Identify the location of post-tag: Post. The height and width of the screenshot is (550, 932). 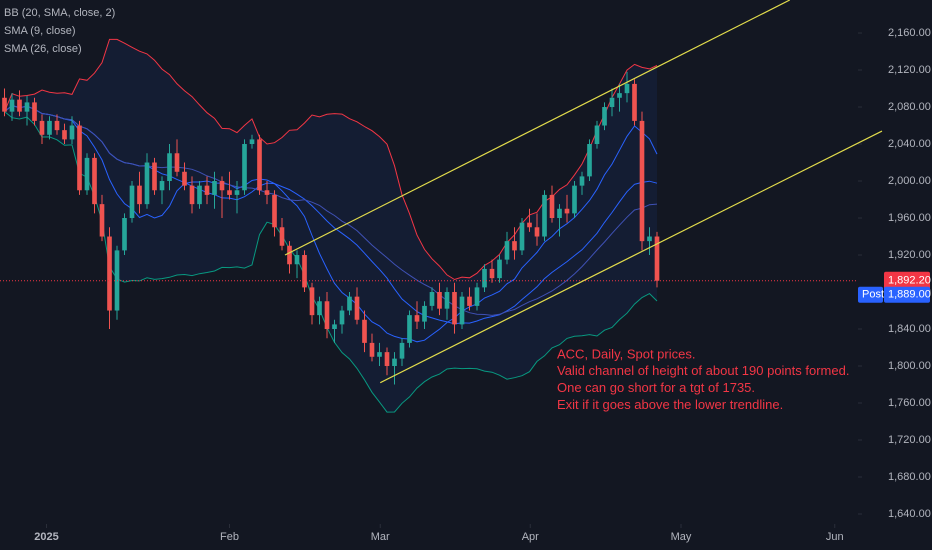
(873, 295).